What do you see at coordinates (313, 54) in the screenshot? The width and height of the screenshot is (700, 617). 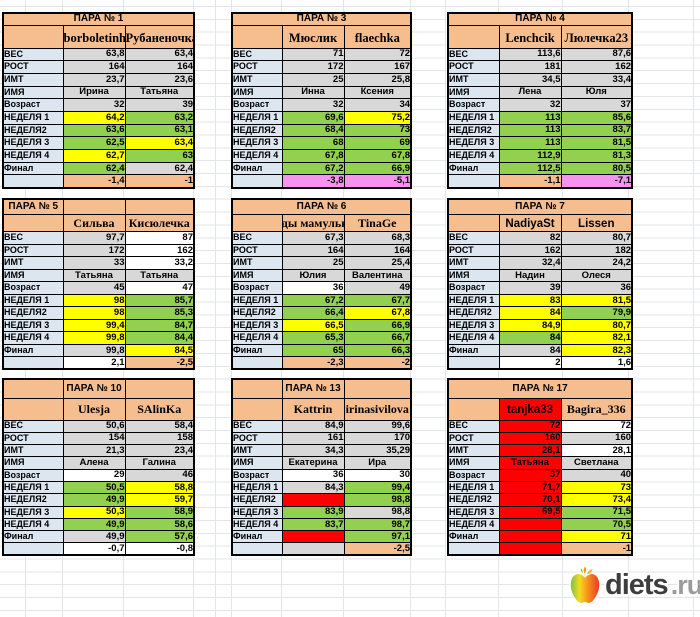 I see `value-cell: 71` at bounding box center [313, 54].